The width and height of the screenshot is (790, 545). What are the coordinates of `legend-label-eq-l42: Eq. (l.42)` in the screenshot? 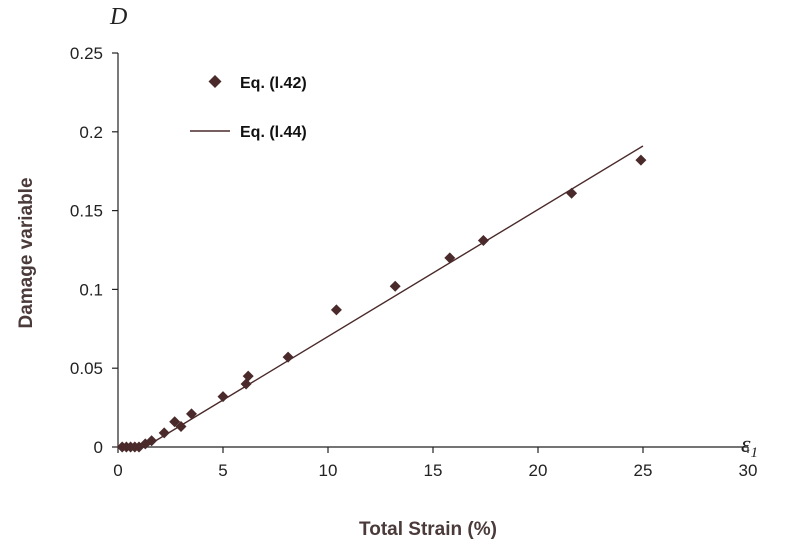 It's located at (273, 83).